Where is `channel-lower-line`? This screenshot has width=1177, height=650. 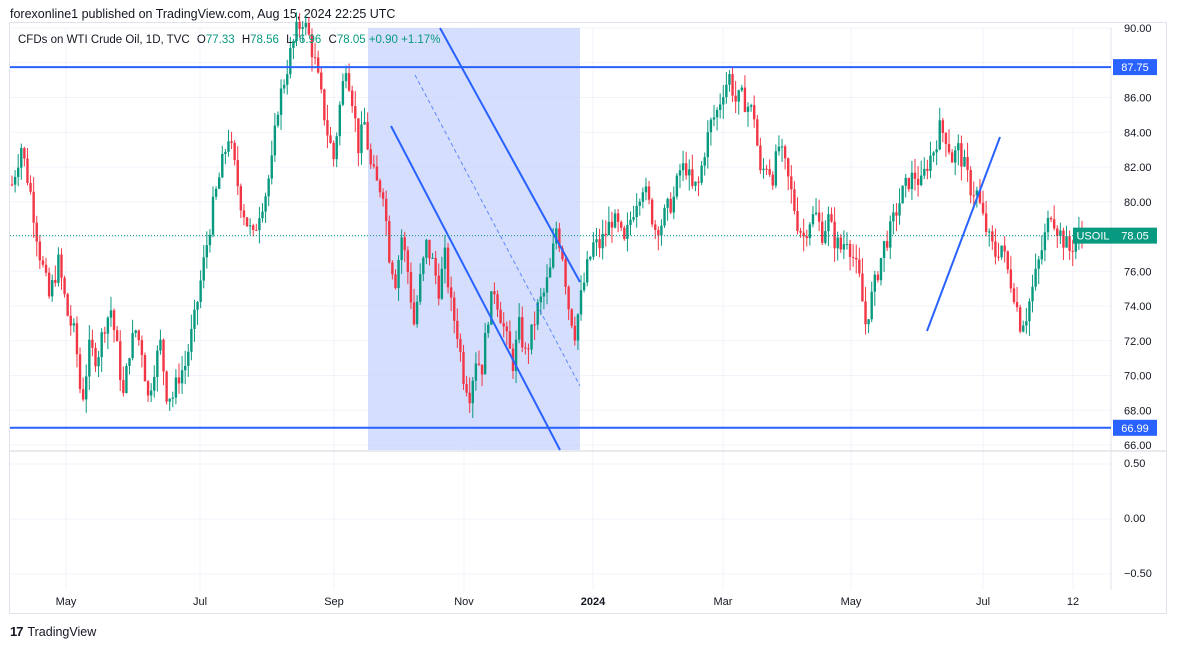
channel-lower-line is located at coordinates (475, 288).